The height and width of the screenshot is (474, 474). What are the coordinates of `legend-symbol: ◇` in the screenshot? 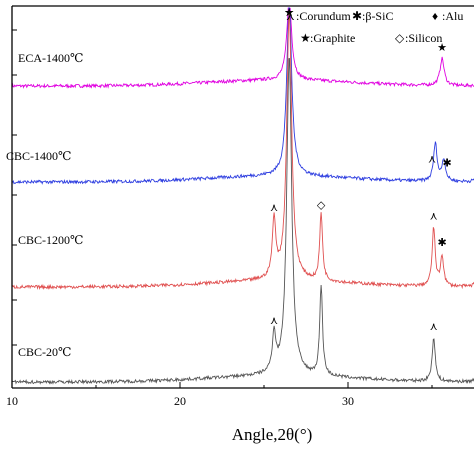 It's located at (400, 38).